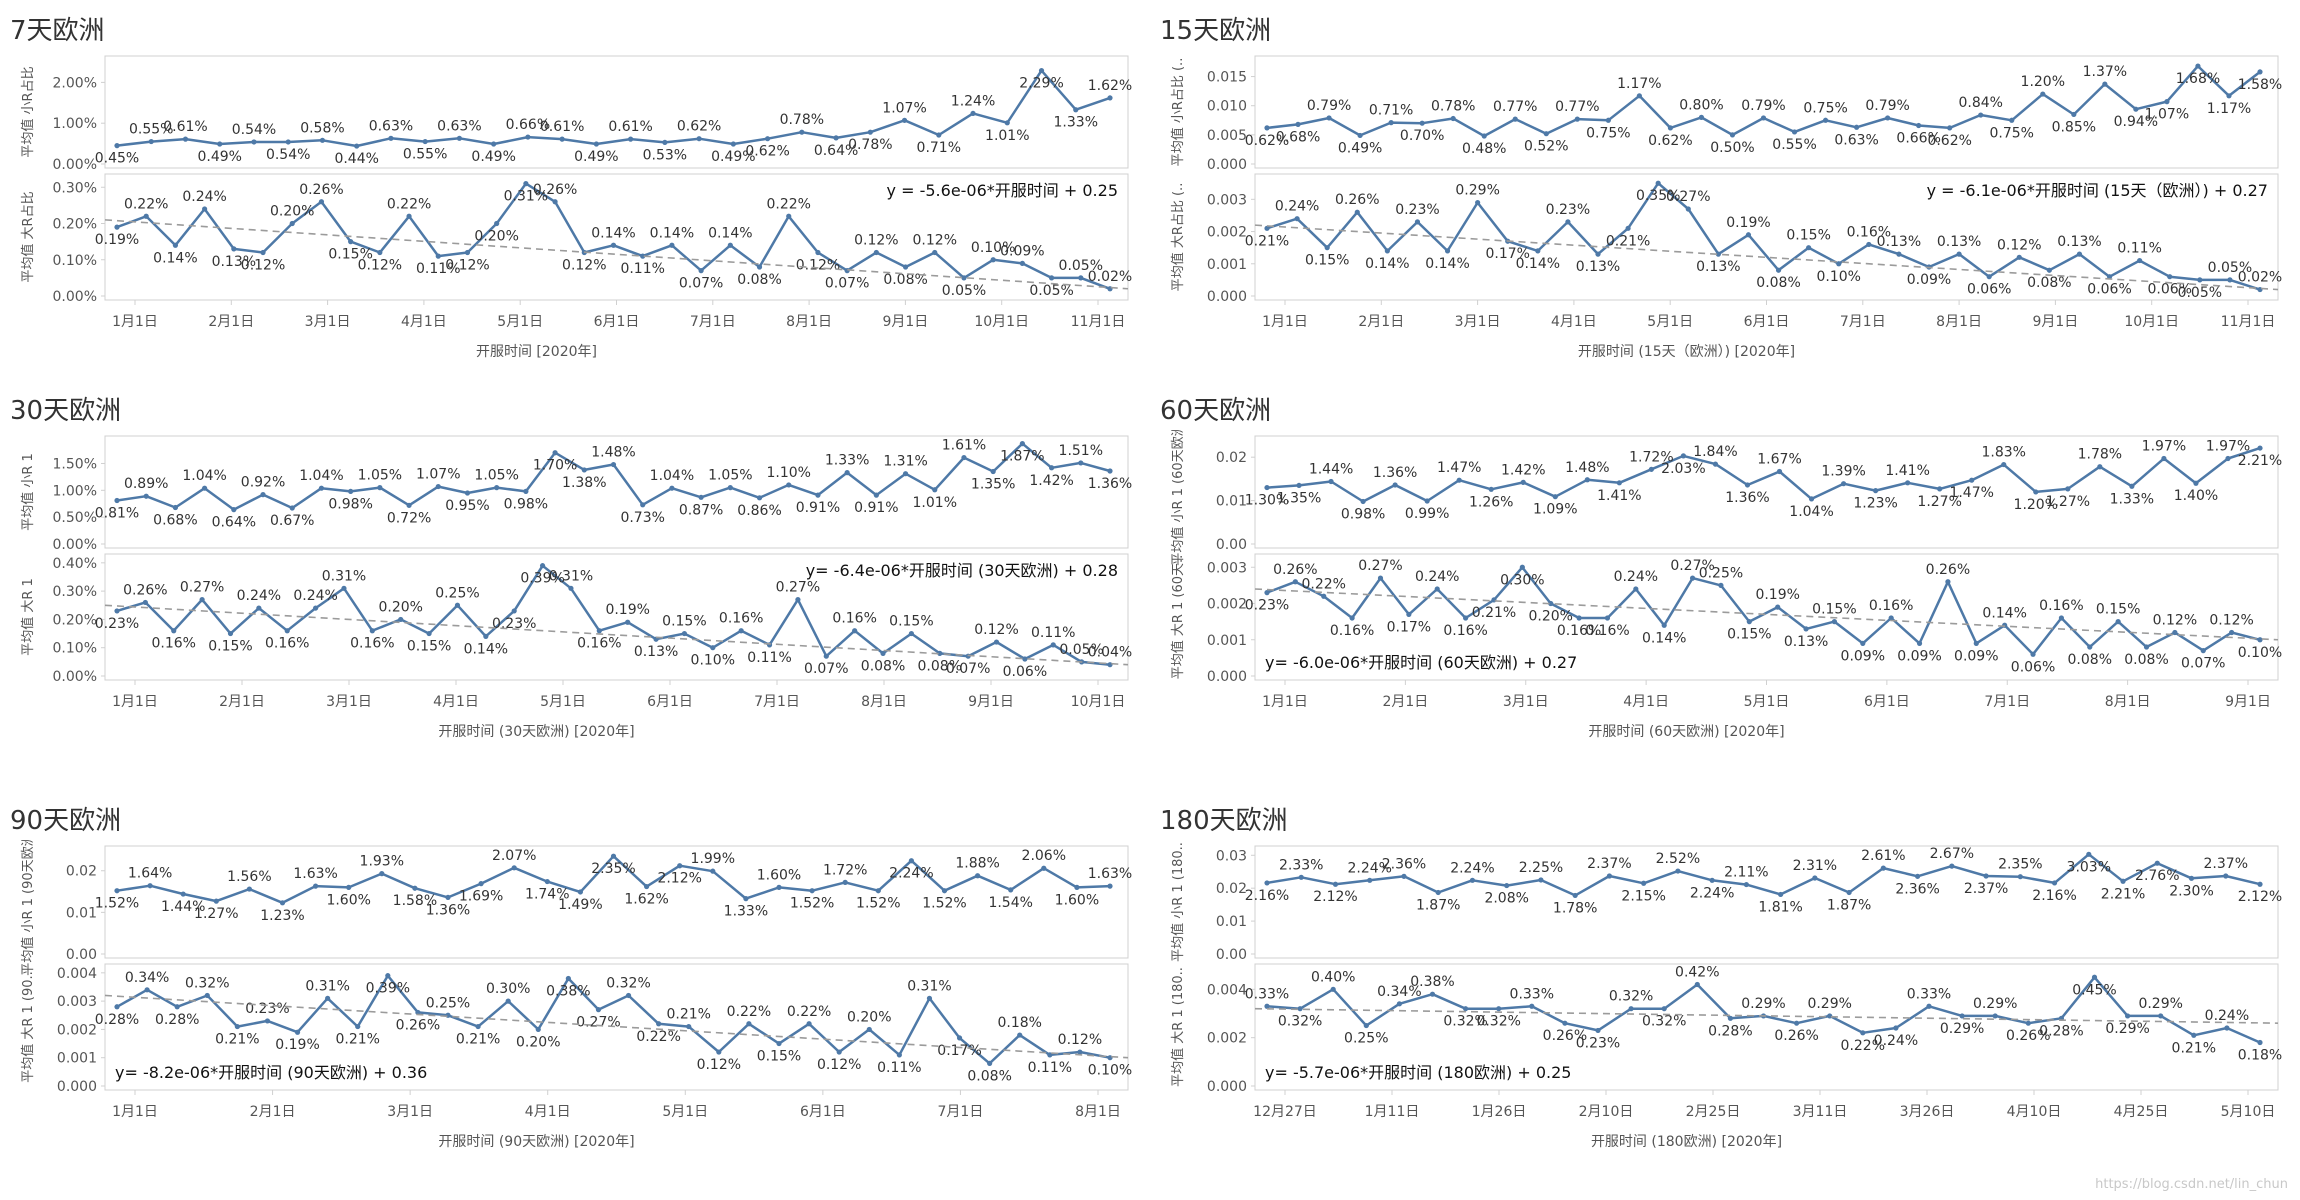  What do you see at coordinates (2229, 109) in the screenshot?
I see `top-data-label: 1.17%` at bounding box center [2229, 109].